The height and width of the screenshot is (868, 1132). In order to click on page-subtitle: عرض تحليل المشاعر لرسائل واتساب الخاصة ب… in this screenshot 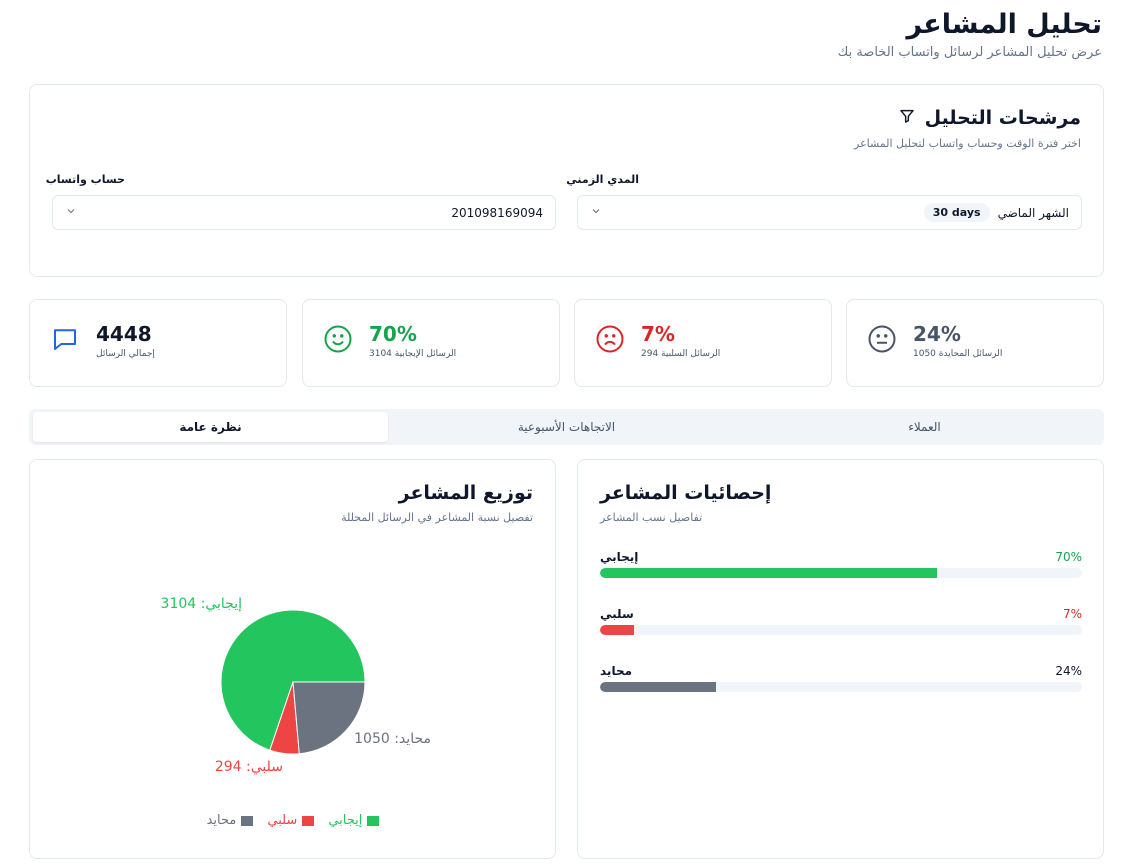, I will do `click(969, 52)`.